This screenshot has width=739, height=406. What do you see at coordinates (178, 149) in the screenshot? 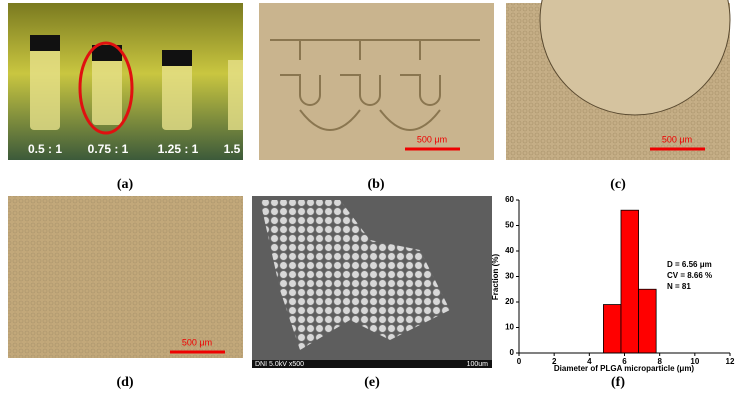
I see `ratio-label: 1.25 : 1` at bounding box center [178, 149].